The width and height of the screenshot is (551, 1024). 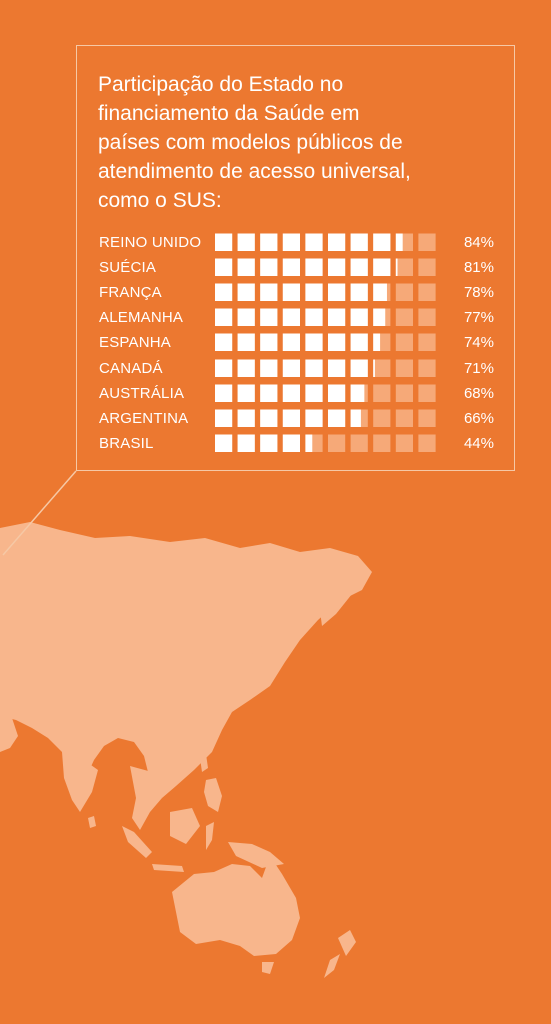 What do you see at coordinates (256, 855) in the screenshot?
I see `new-guinea-shape` at bounding box center [256, 855].